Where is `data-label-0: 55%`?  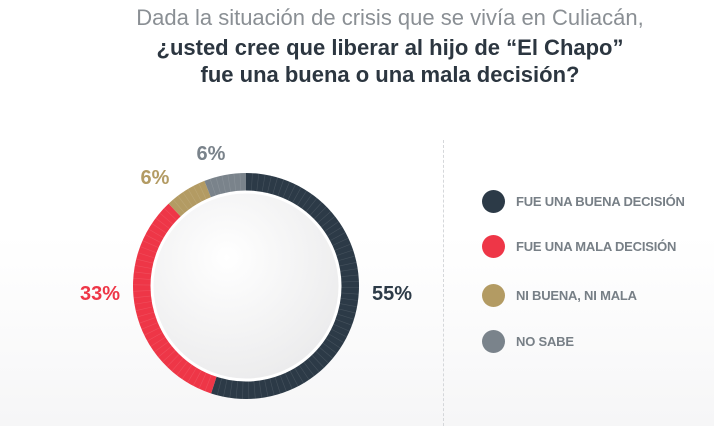
data-label-0: 55% is located at coordinates (392, 294).